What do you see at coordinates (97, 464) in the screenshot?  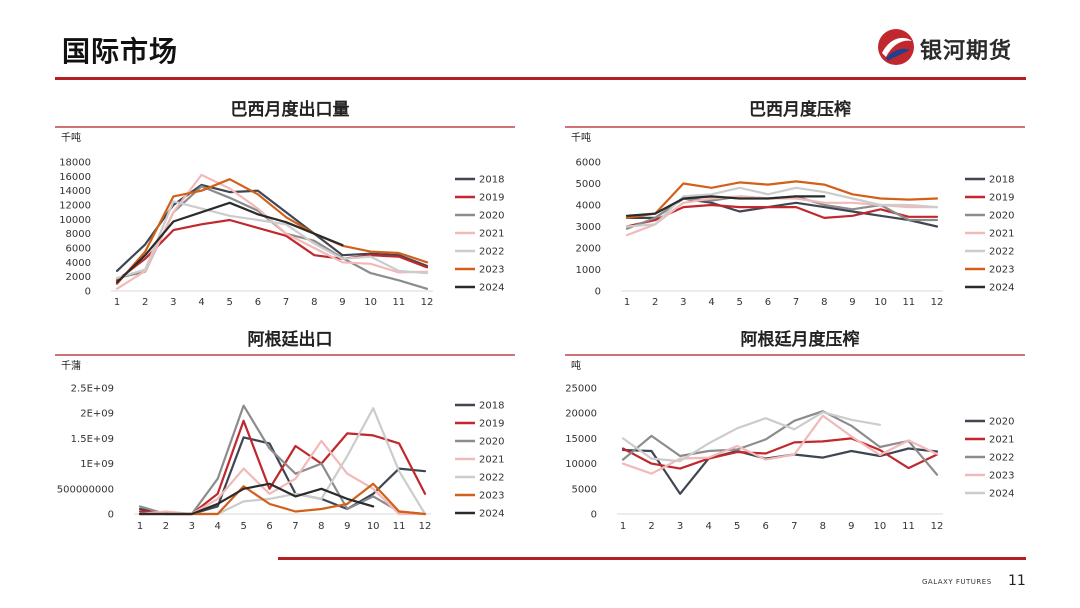 I see `y-tick-label: 1E+09` at bounding box center [97, 464].